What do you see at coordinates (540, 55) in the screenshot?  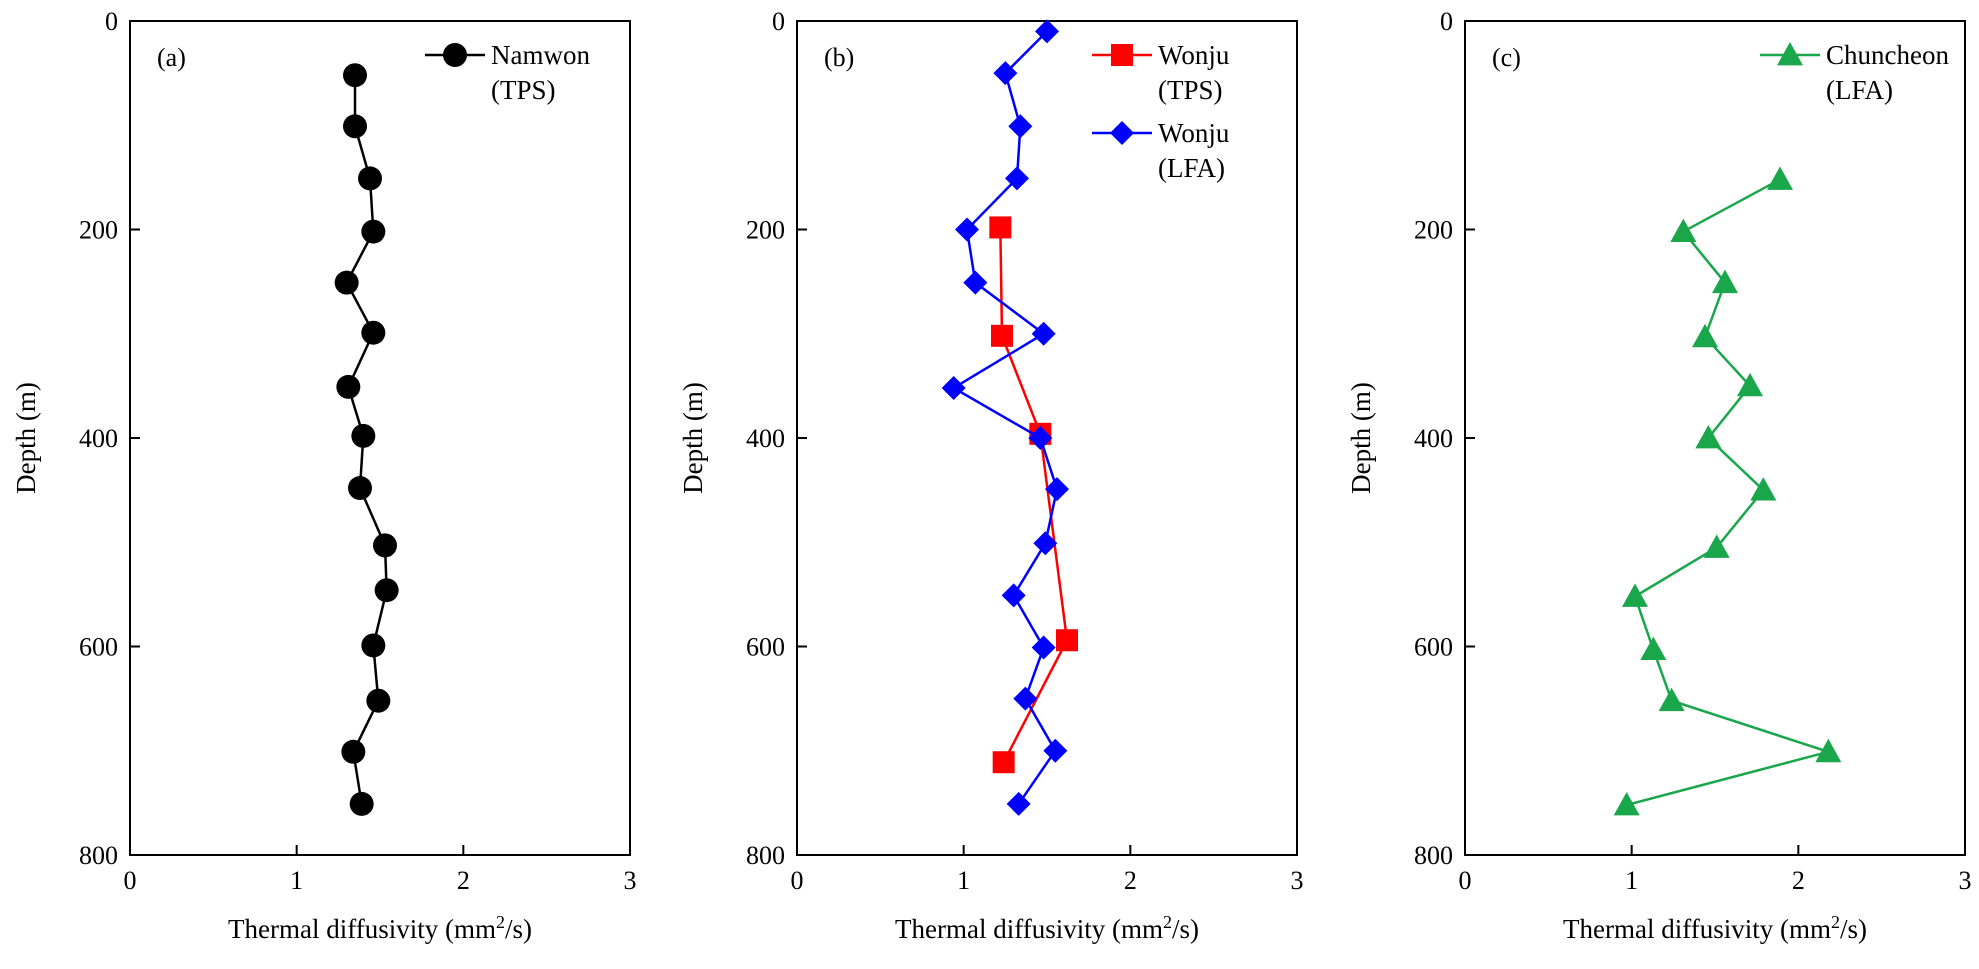 I see `legend-label: Namwon` at bounding box center [540, 55].